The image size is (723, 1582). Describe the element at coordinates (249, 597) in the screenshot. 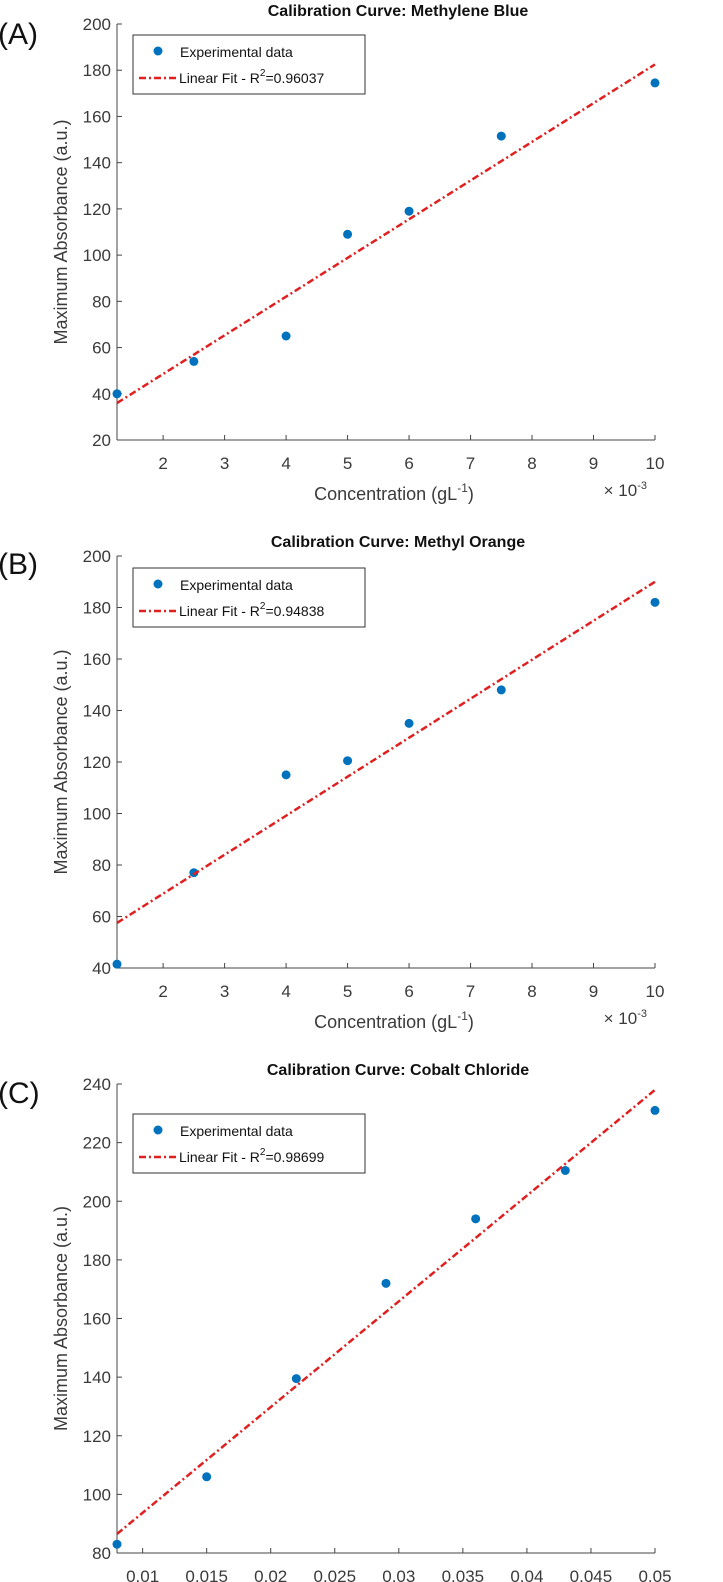

I see `legend: Experimental data Linear Fit - R2=0.94838` at that location.